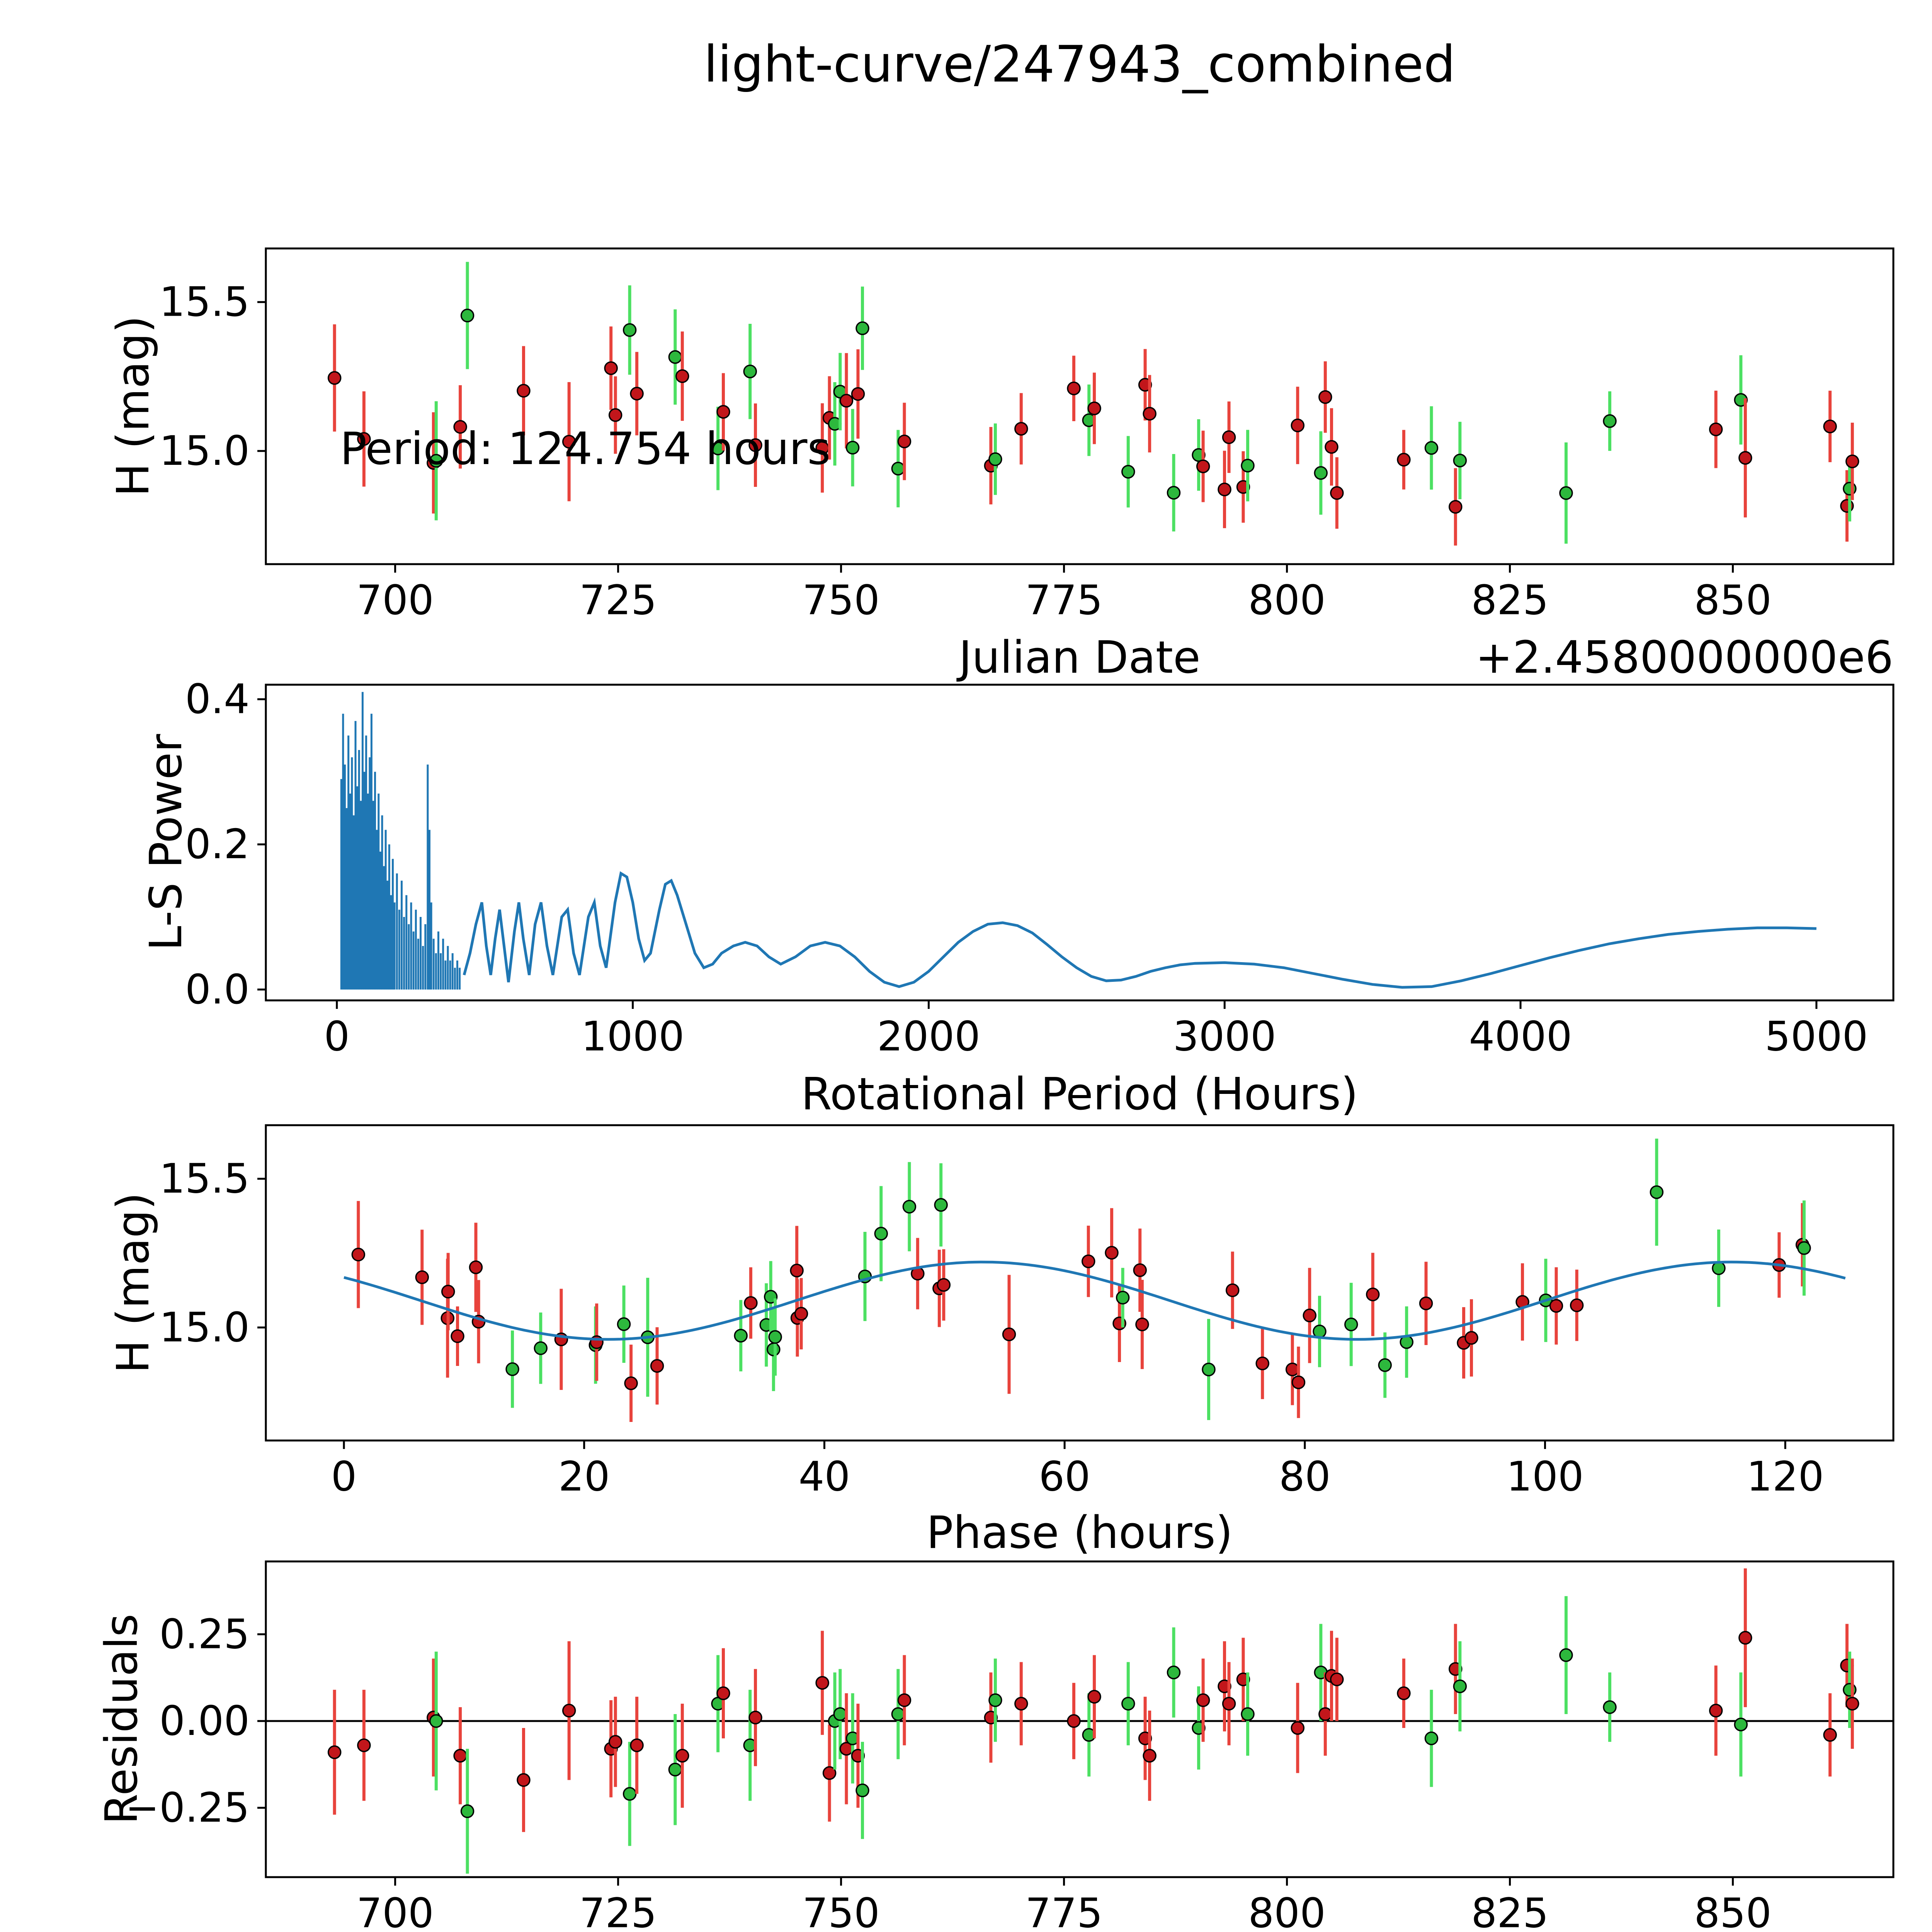 The width and height of the screenshot is (1932, 1932). Describe the element at coordinates (1093, 1721) in the screenshot. I see `scatter-residuals` at that location.